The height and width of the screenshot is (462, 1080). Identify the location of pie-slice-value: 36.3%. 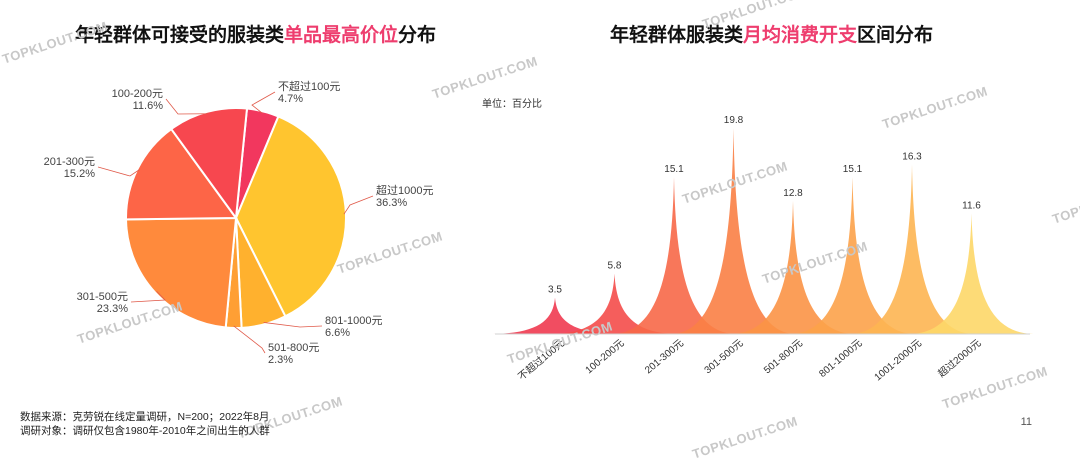
(391, 203).